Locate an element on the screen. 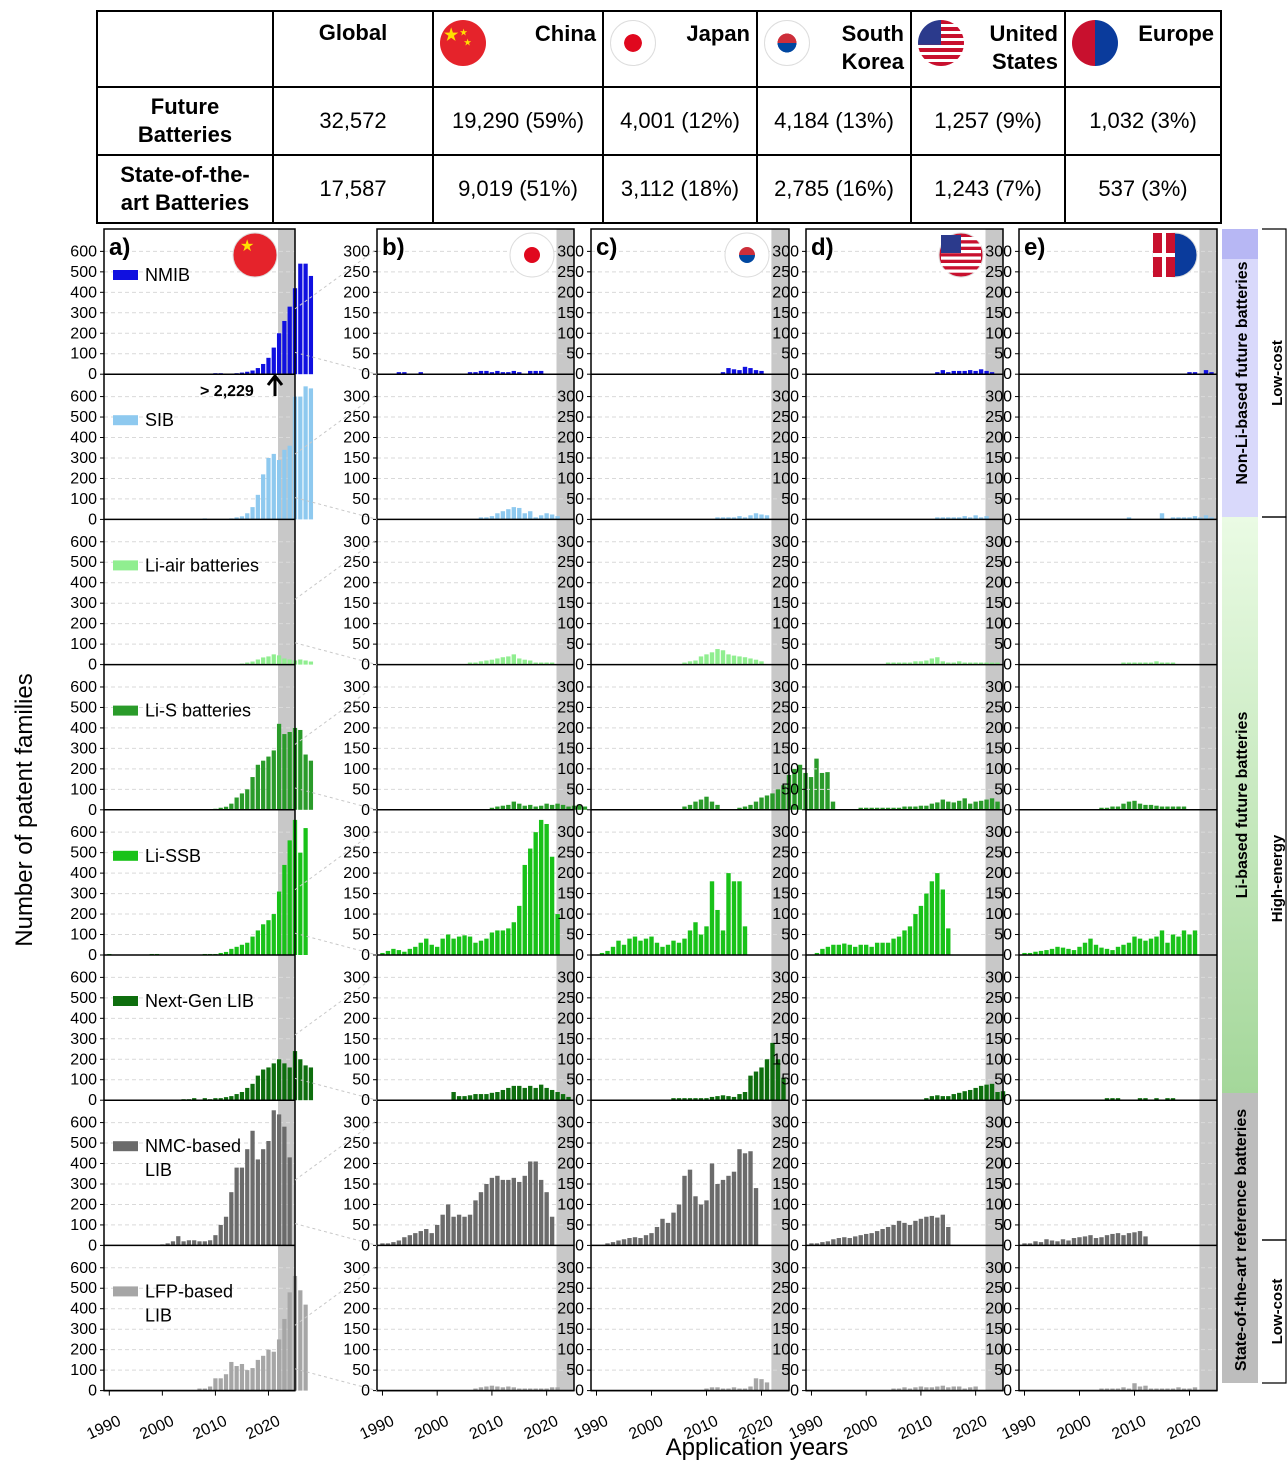 This screenshot has height=1464, width=1288. legend-label: LFP-based is located at coordinates (189, 1291).